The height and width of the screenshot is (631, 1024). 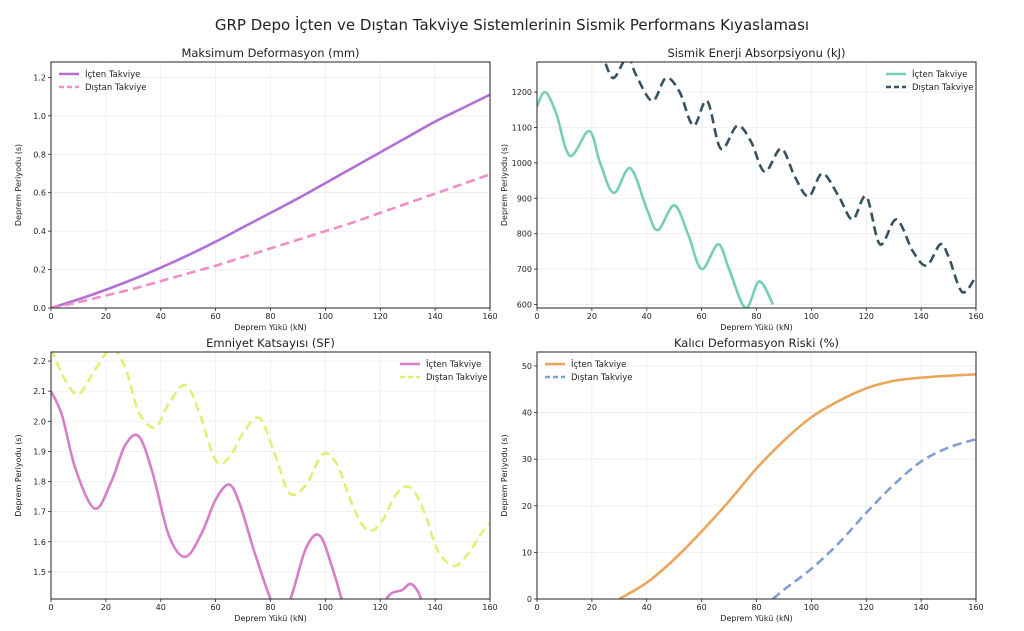 What do you see at coordinates (522, 127) in the screenshot?
I see `y-tick-label: 1100` at bounding box center [522, 127].